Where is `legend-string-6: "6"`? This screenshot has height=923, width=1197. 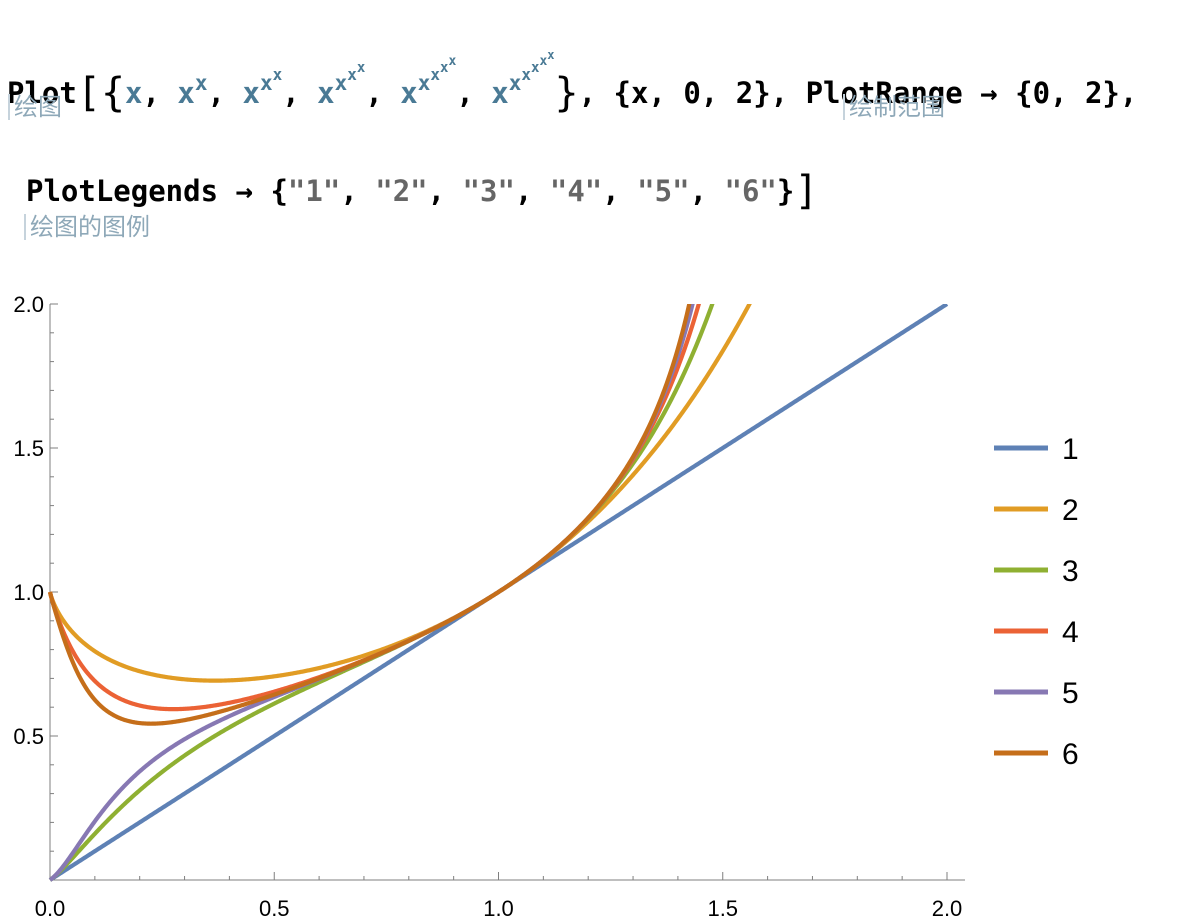 legend-string-6: "6" is located at coordinates (750, 191).